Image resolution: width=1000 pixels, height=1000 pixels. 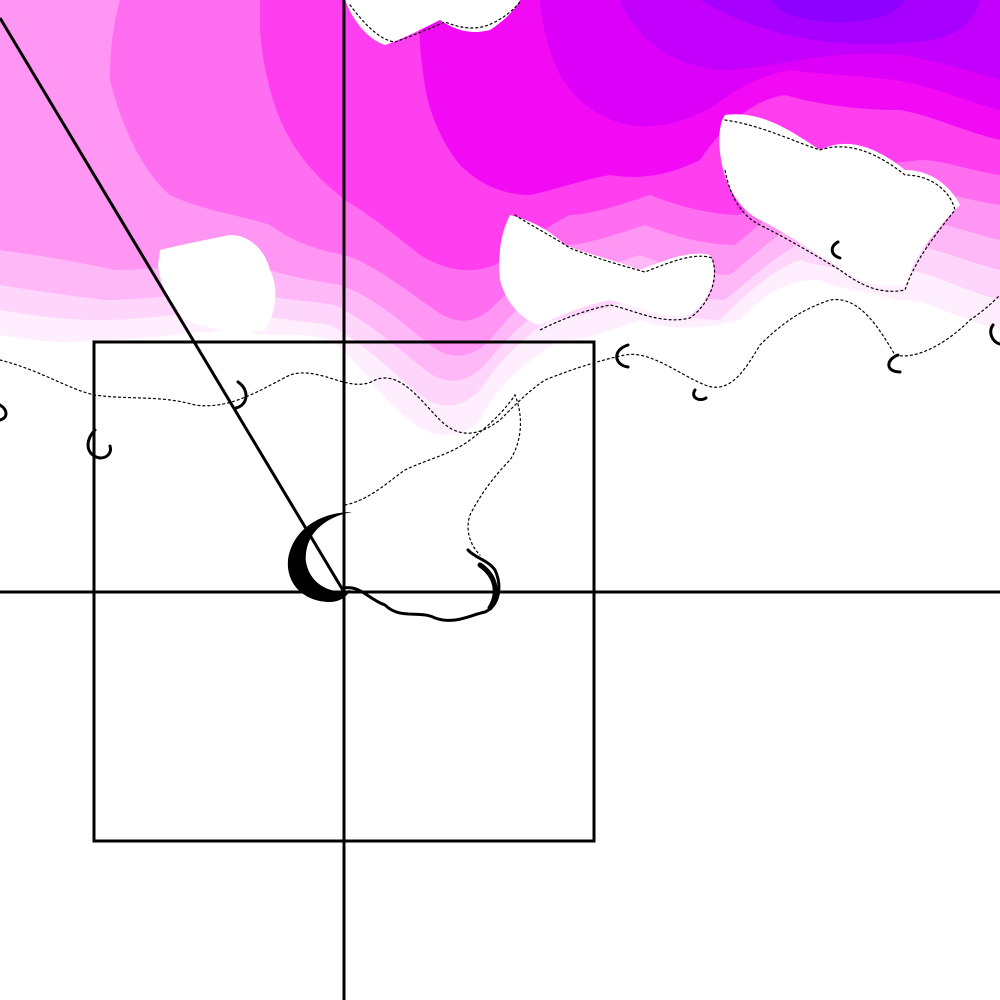 What do you see at coordinates (837, 11) in the screenshot?
I see `band-core` at bounding box center [837, 11].